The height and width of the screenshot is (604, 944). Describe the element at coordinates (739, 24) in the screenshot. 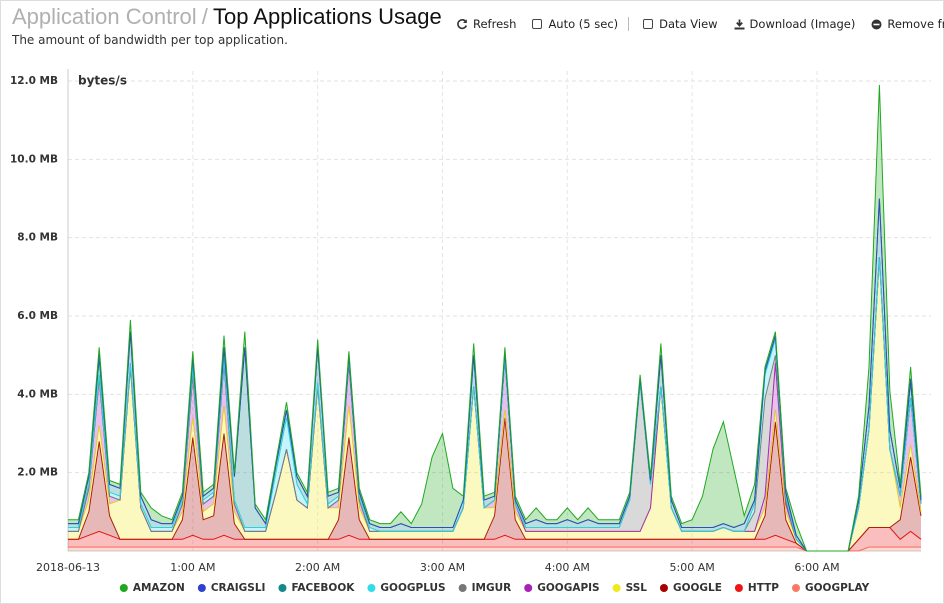

I see `download-icon` at that location.